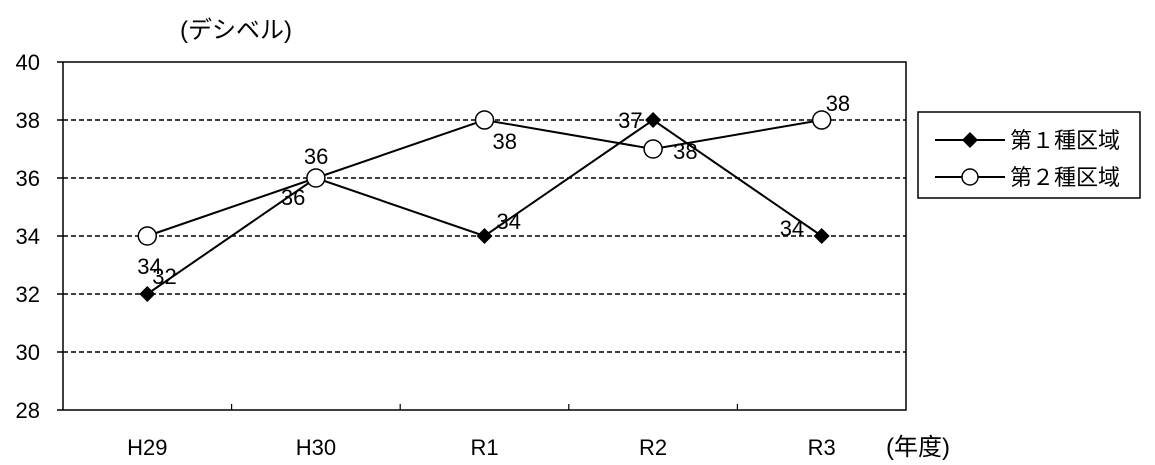 This screenshot has height=465, width=1155. I want to click on y-tick-label-30: 30, so click(28, 352).